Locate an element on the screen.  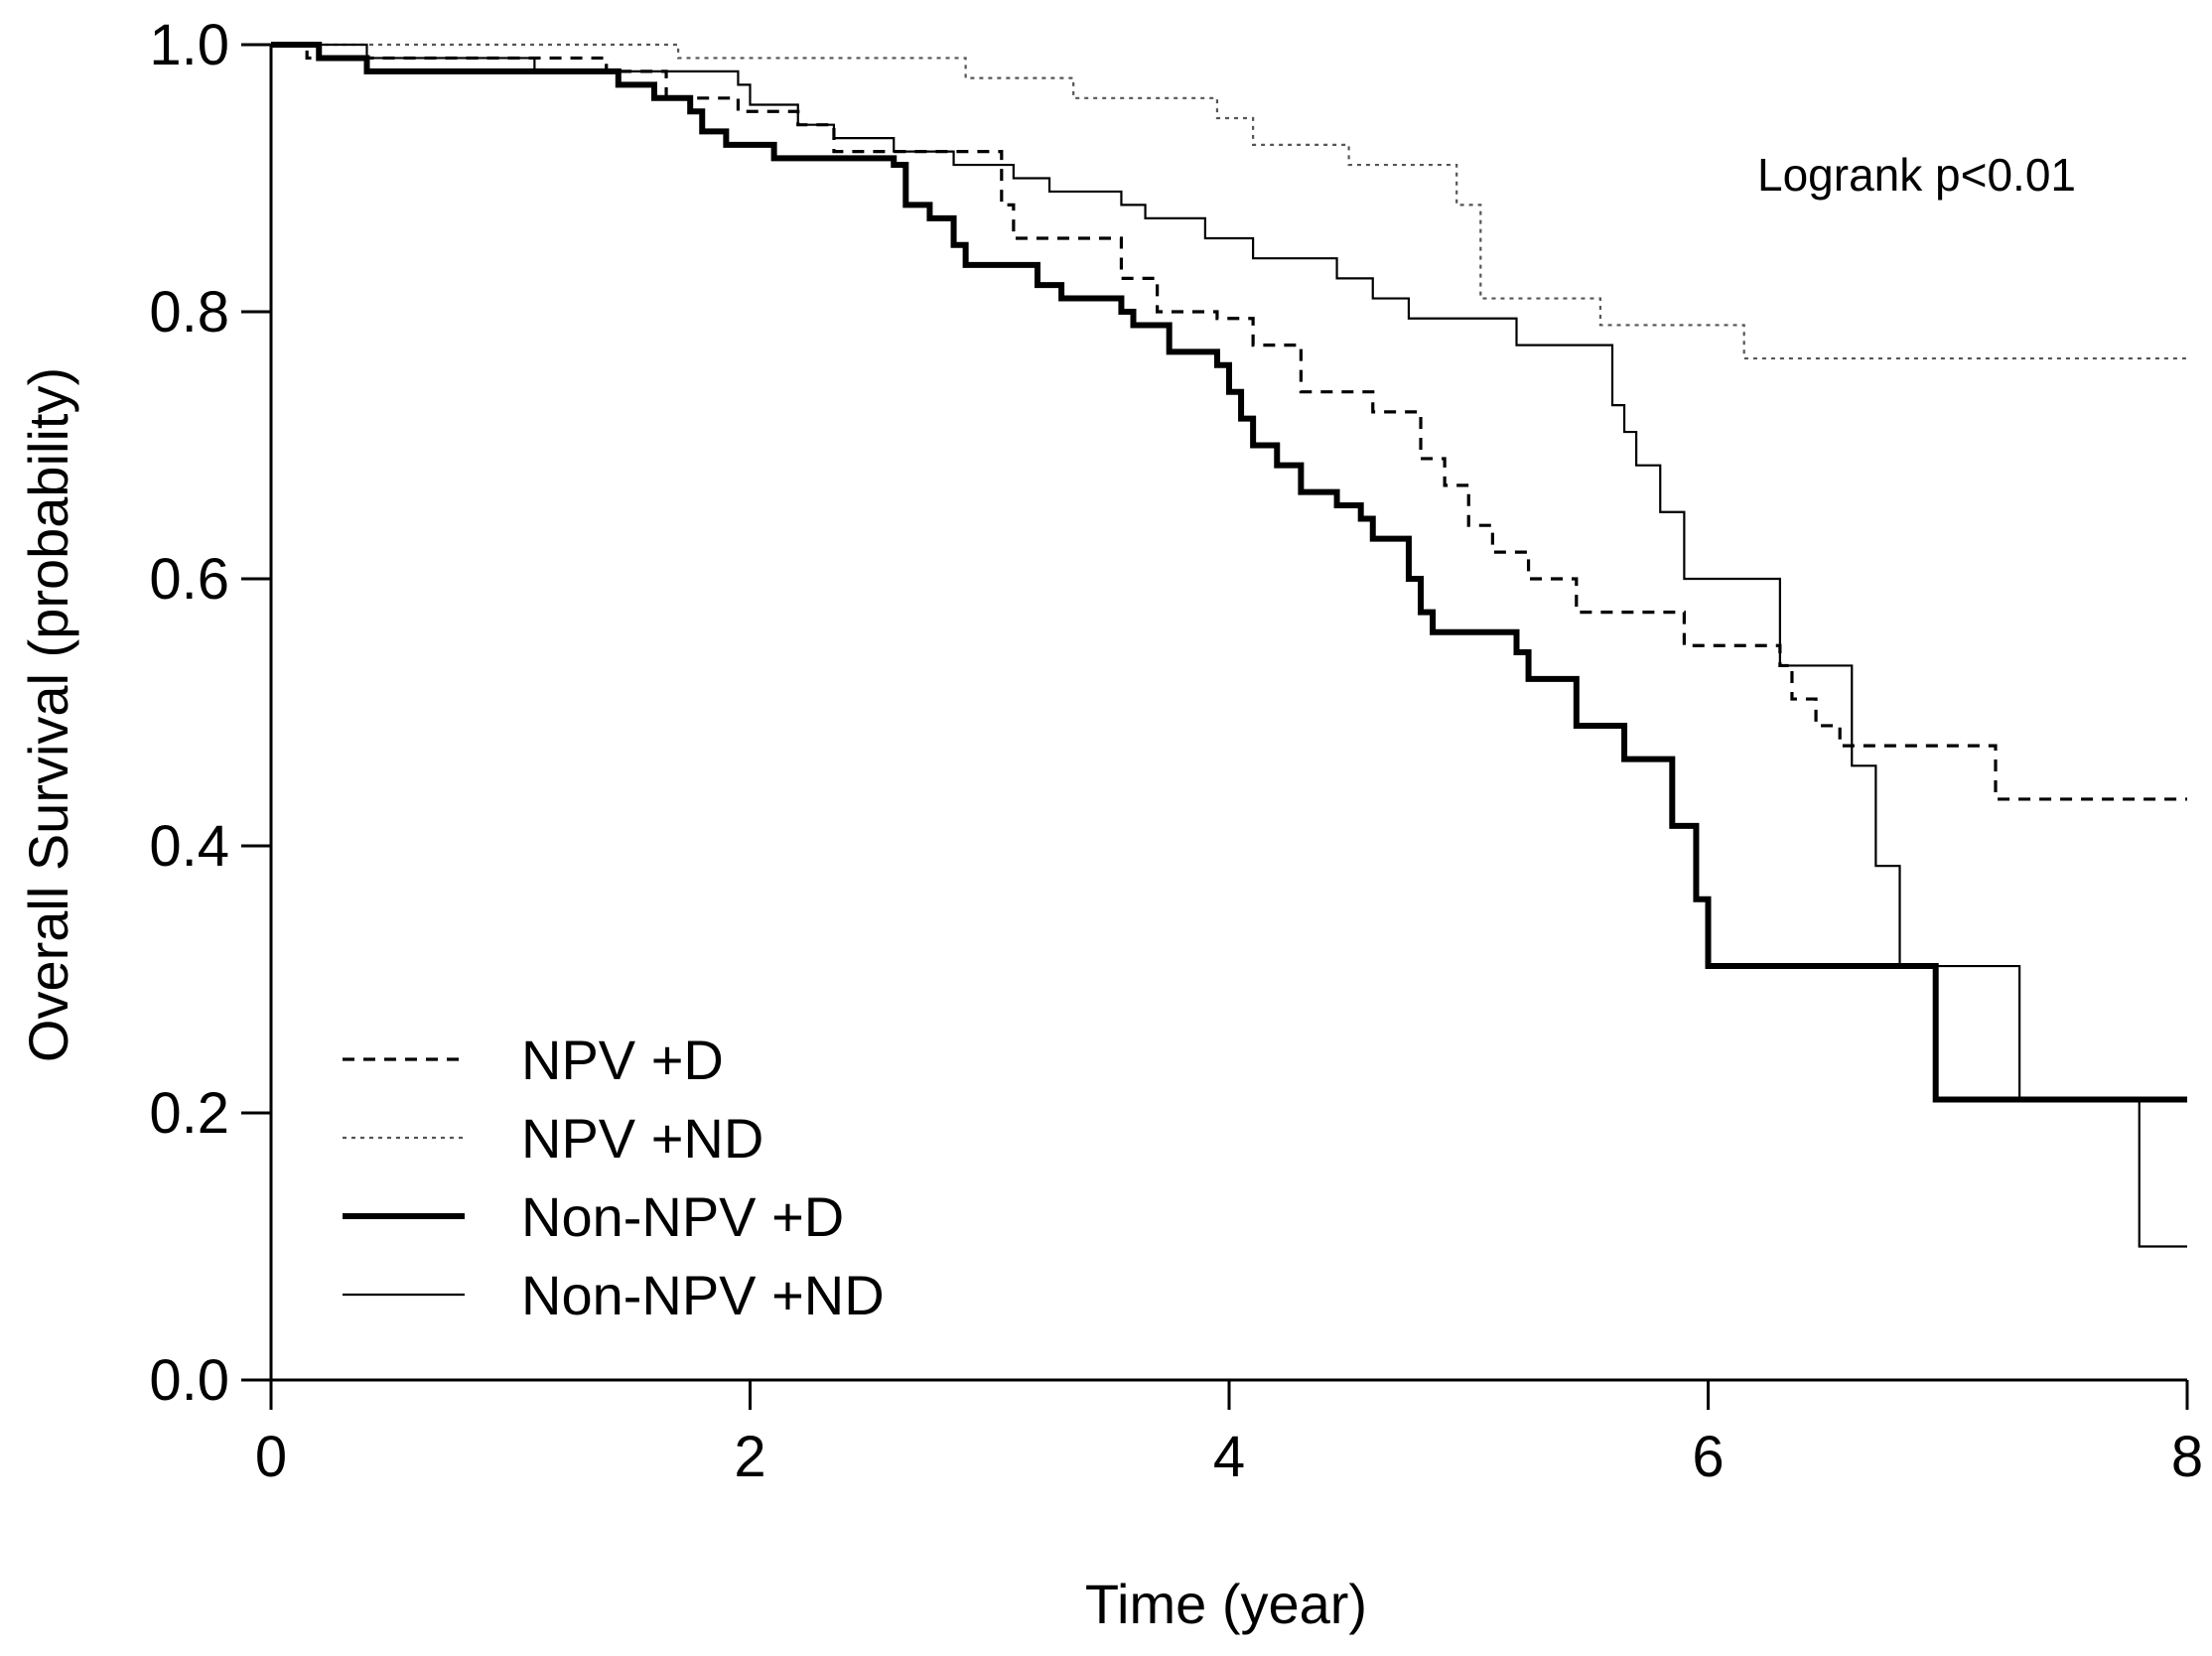
legend-label: NPV +D is located at coordinates (622, 1060).